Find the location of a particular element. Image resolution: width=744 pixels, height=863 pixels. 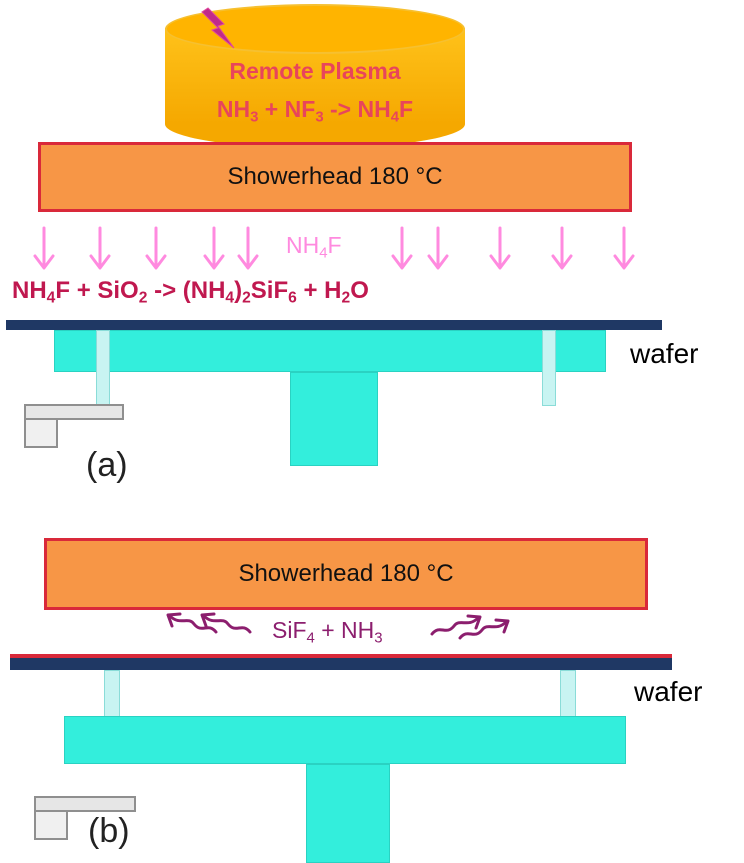

lift-bracket-post-b is located at coordinates (51, 825).